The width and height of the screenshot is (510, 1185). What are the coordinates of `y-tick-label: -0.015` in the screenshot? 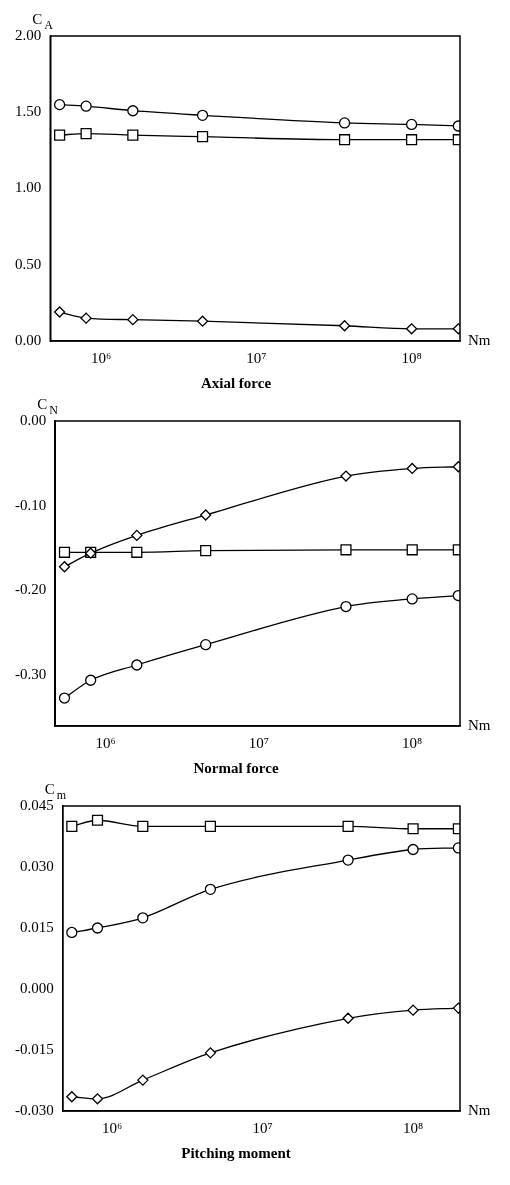 It's located at (34, 1048).